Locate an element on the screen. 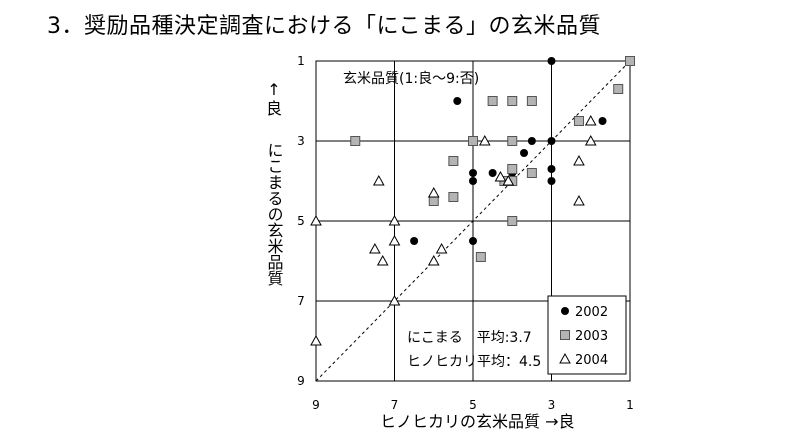 This screenshot has height=440, width=800. x-axis-label: ヒノヒカリの玄米品質 →良 is located at coordinates (477, 421).